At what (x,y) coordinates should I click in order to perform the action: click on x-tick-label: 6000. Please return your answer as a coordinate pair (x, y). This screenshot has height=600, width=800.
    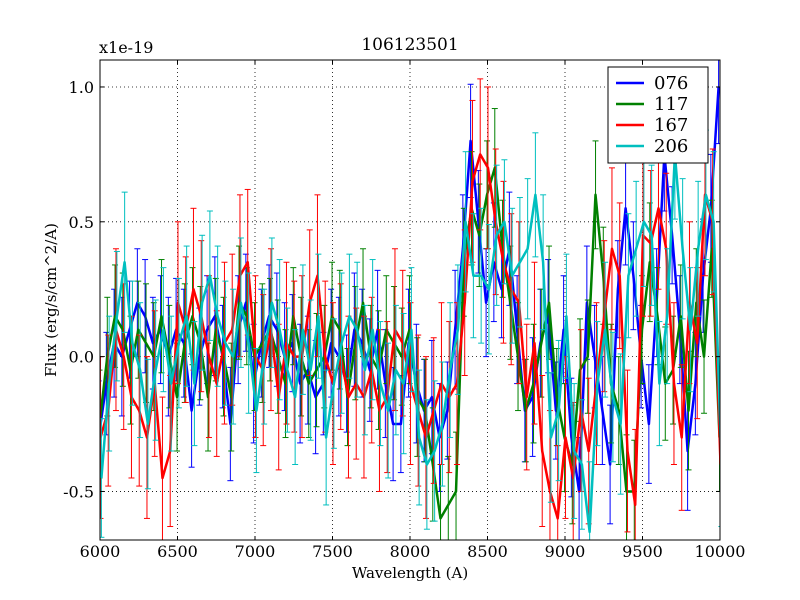
    Looking at the image, I should click on (100, 551).